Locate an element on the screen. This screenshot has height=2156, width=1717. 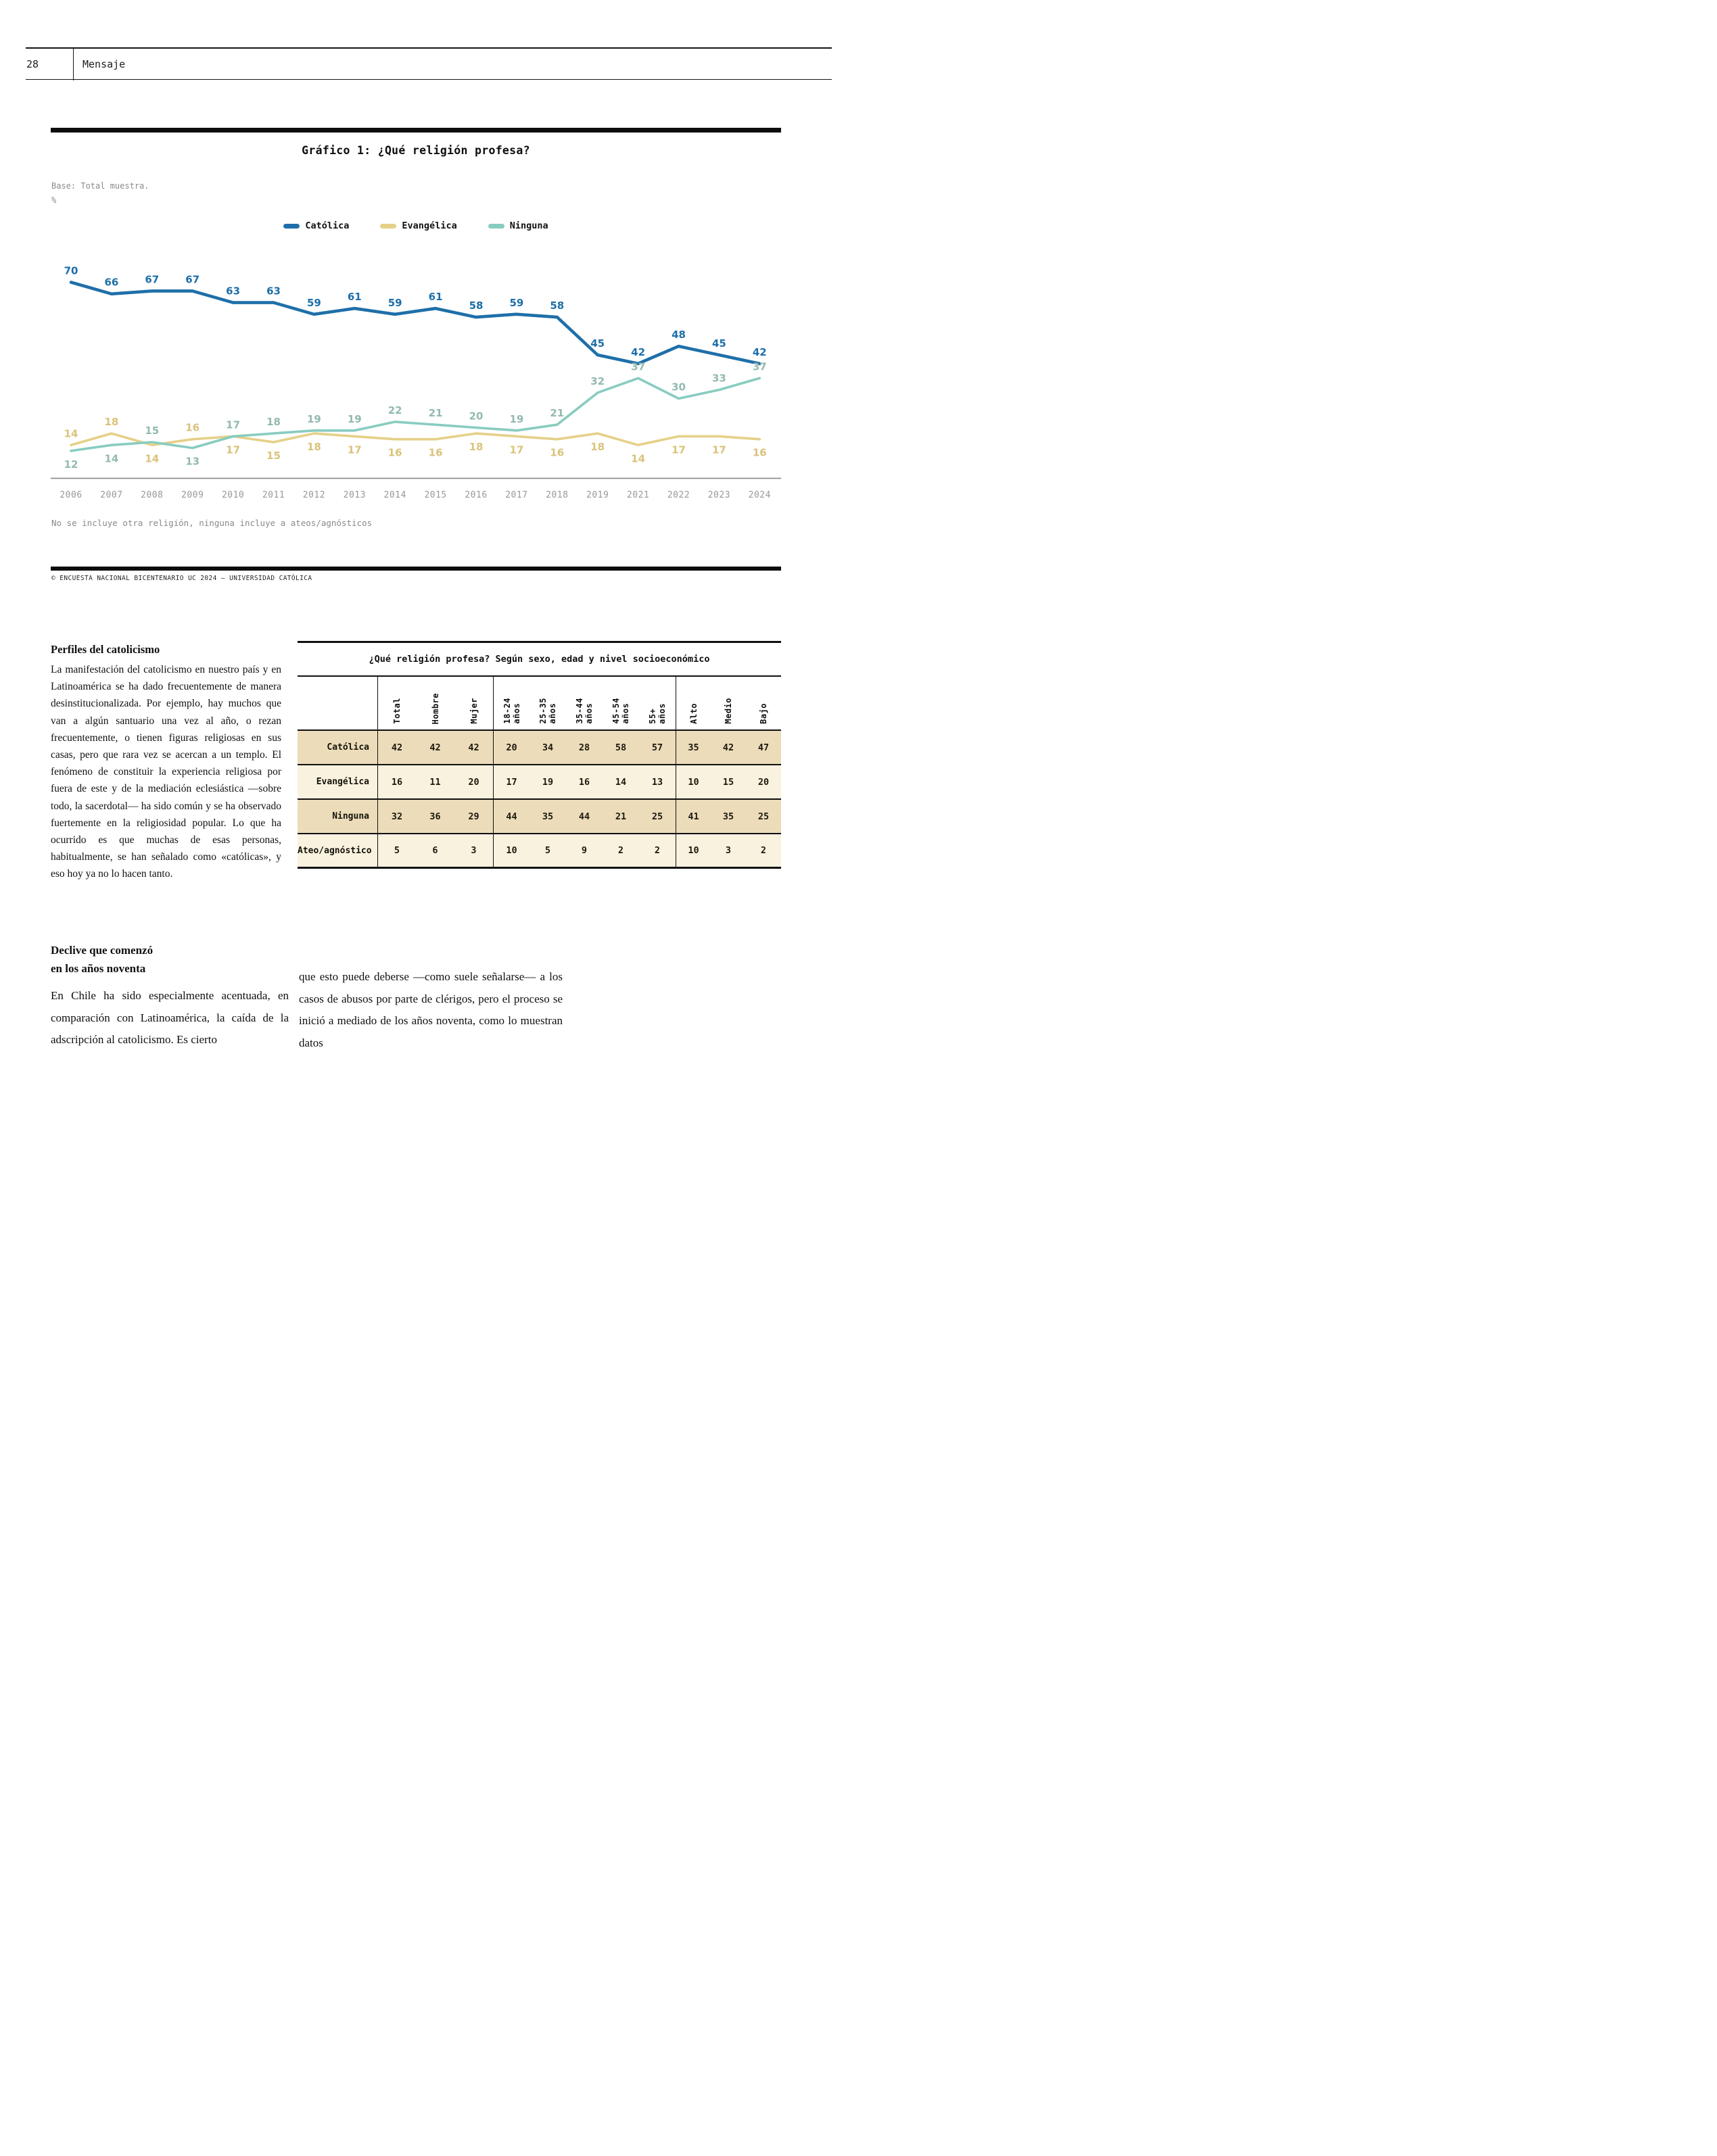
data-label-ninguna-2009: 13 is located at coordinates (192, 462).